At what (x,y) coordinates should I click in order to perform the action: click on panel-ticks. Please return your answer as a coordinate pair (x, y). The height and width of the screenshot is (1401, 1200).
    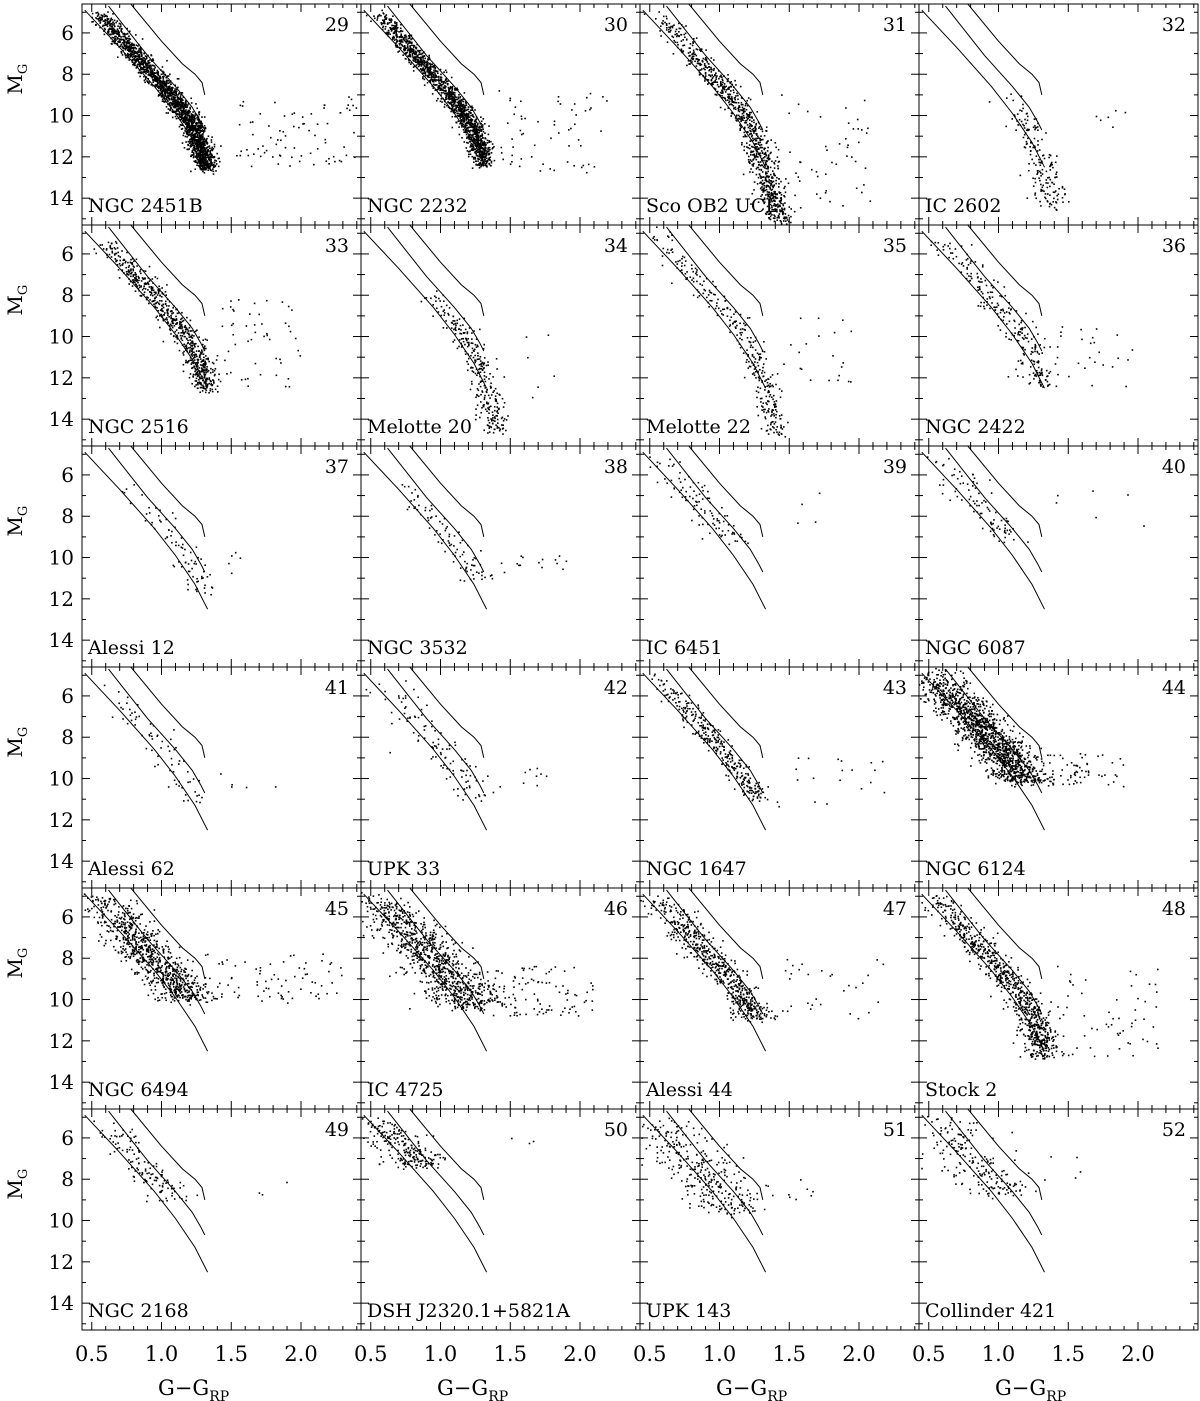
    Looking at the image, I should click on (779, 114).